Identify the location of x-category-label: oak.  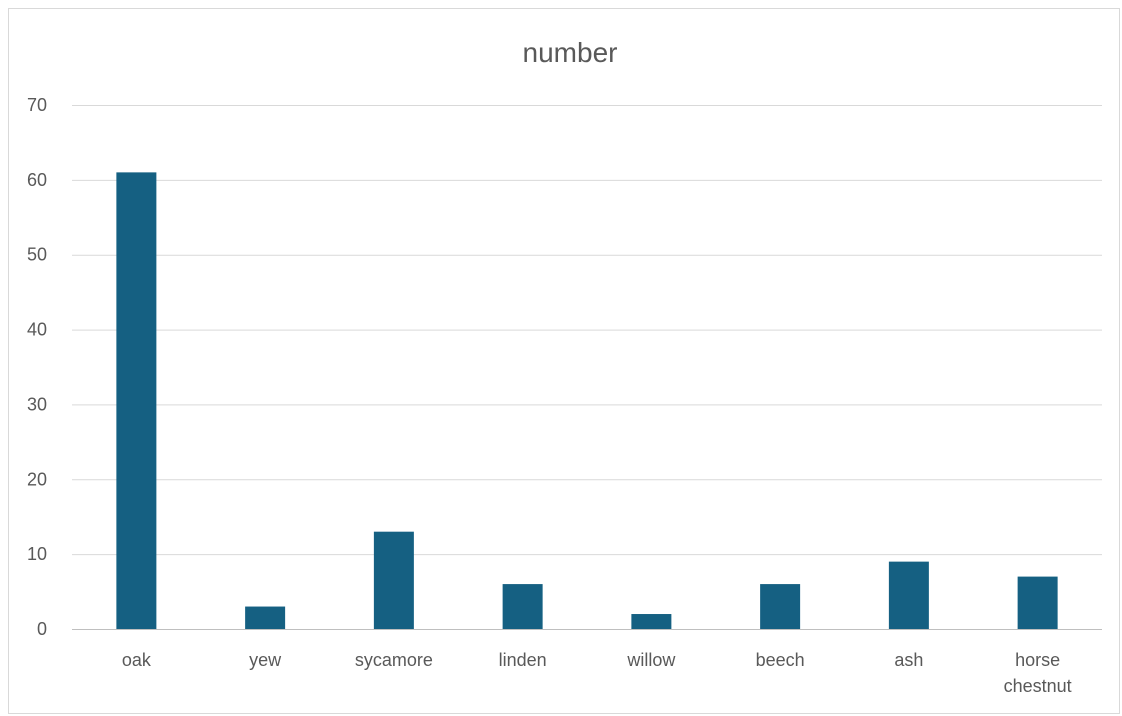
(137, 660).